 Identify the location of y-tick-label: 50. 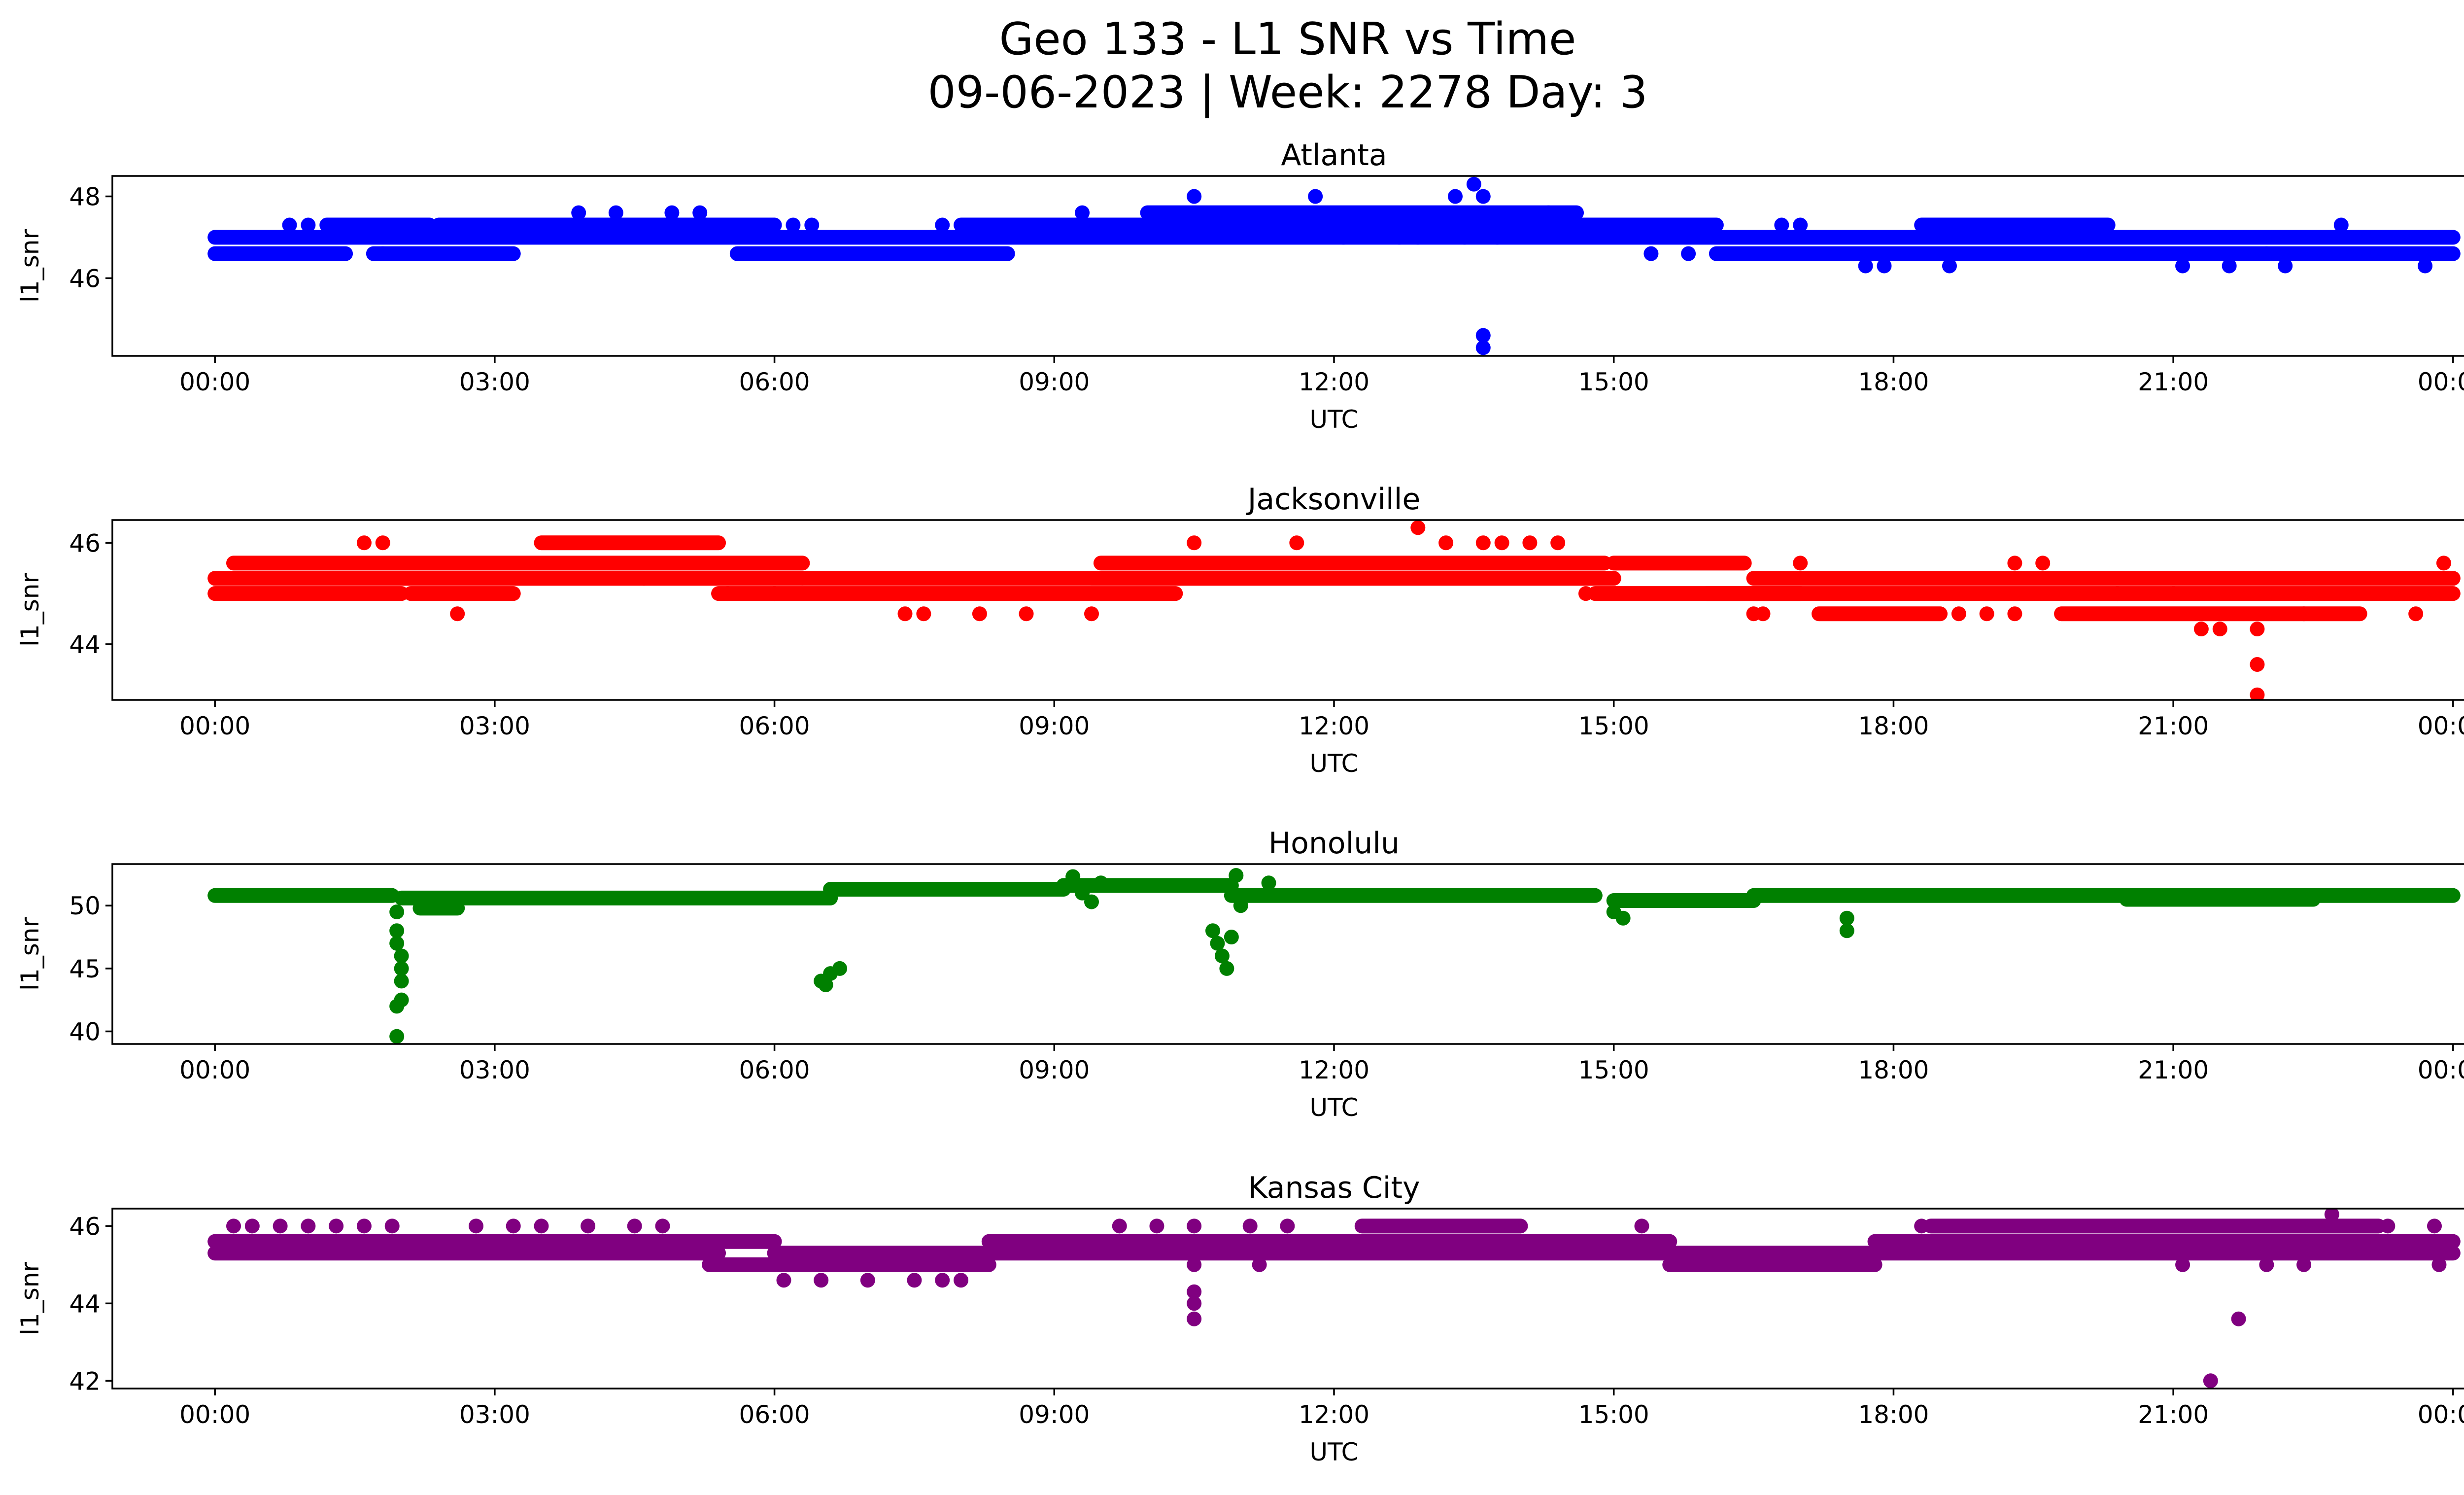
(85, 906).